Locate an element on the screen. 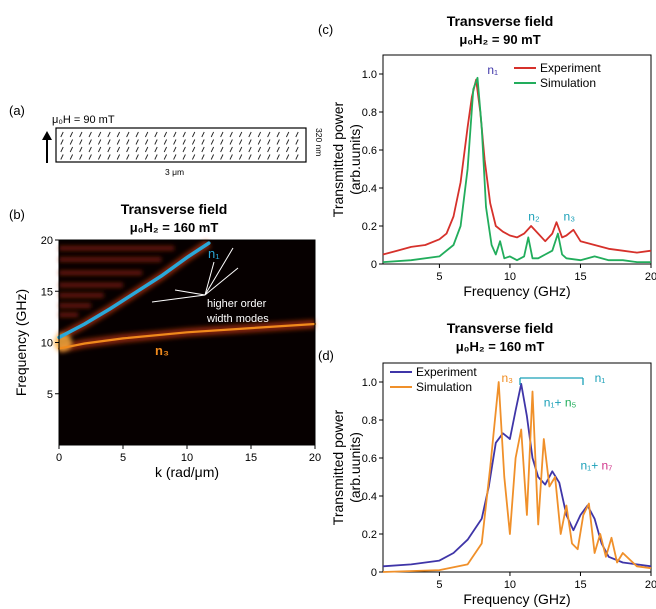 This screenshot has height=609, width=656. mode-label-n3-b: n₃ is located at coordinates (162, 350).